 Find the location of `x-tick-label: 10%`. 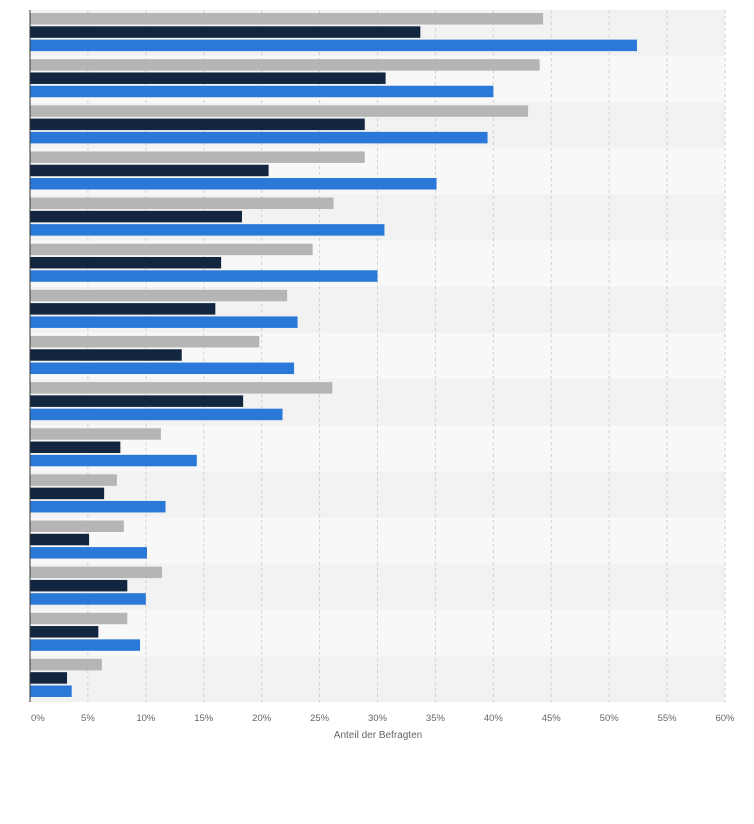

x-tick-label: 10% is located at coordinates (146, 718).